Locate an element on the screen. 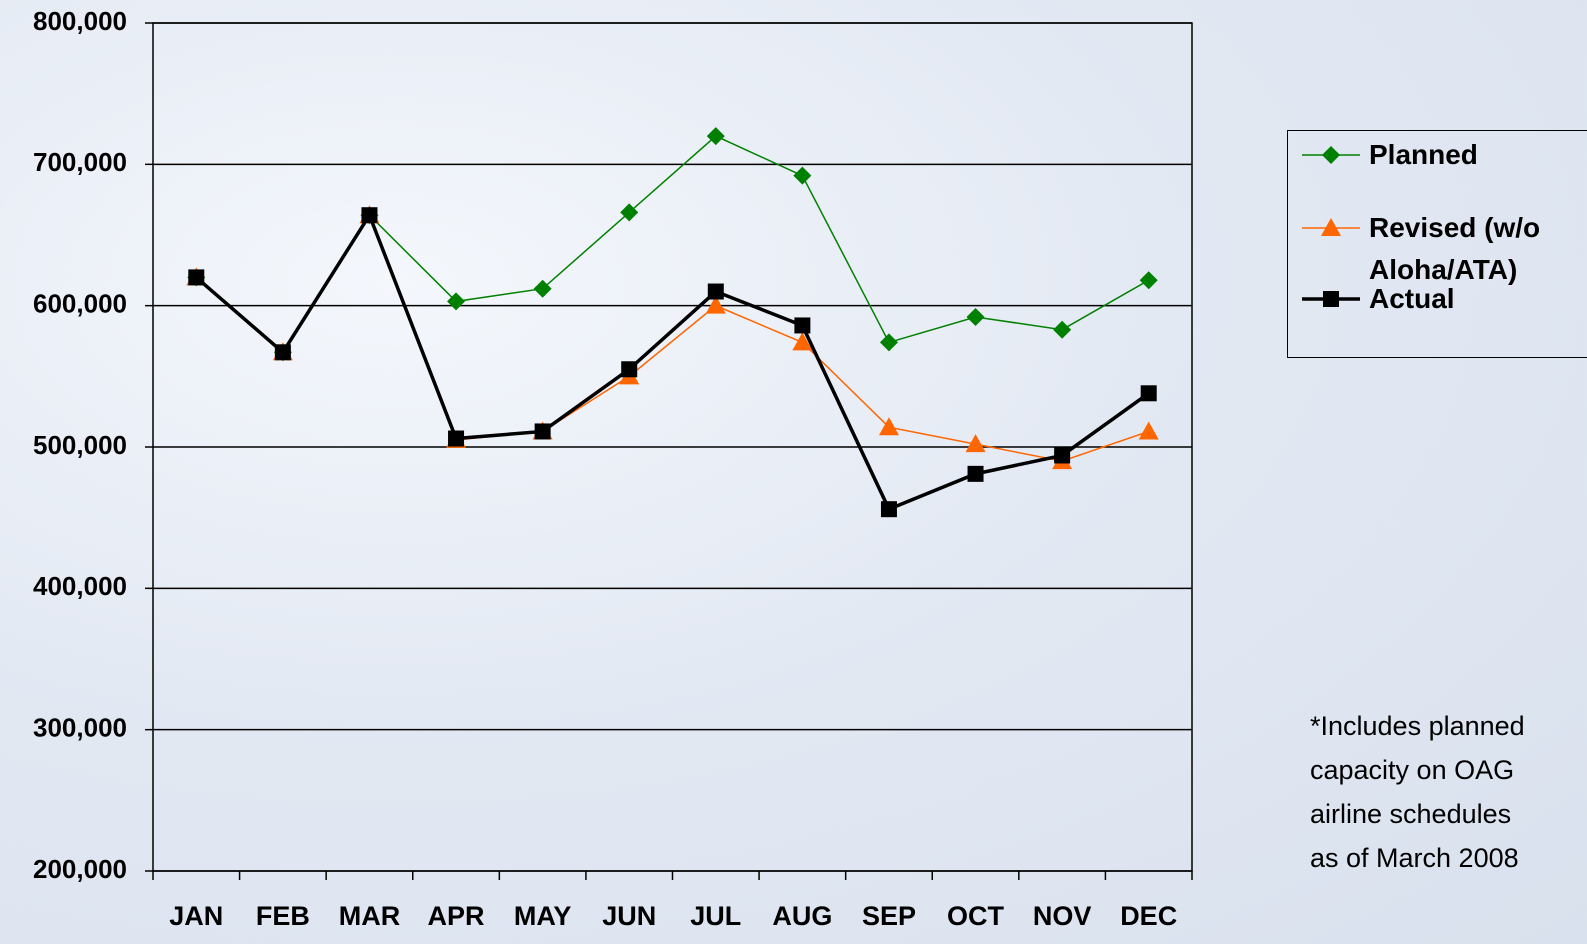 The image size is (1587, 944). footnote-line: as of March 2008 is located at coordinates (1414, 858).